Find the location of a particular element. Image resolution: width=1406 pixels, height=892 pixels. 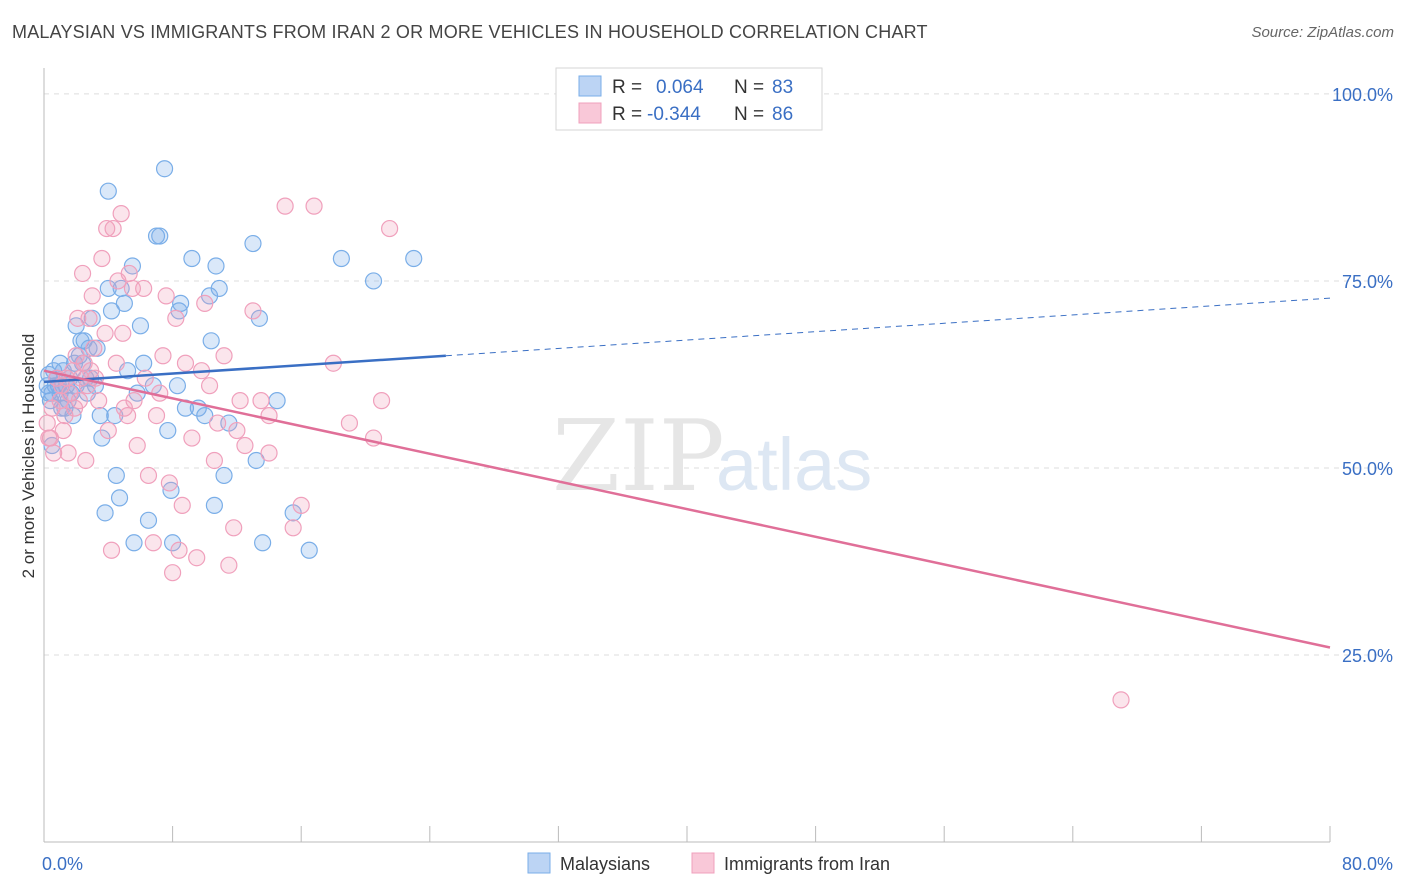

correlation-legend: R = 0.064 N = 83 R = -0.344 N = 86 is located at coordinates (689, 99).